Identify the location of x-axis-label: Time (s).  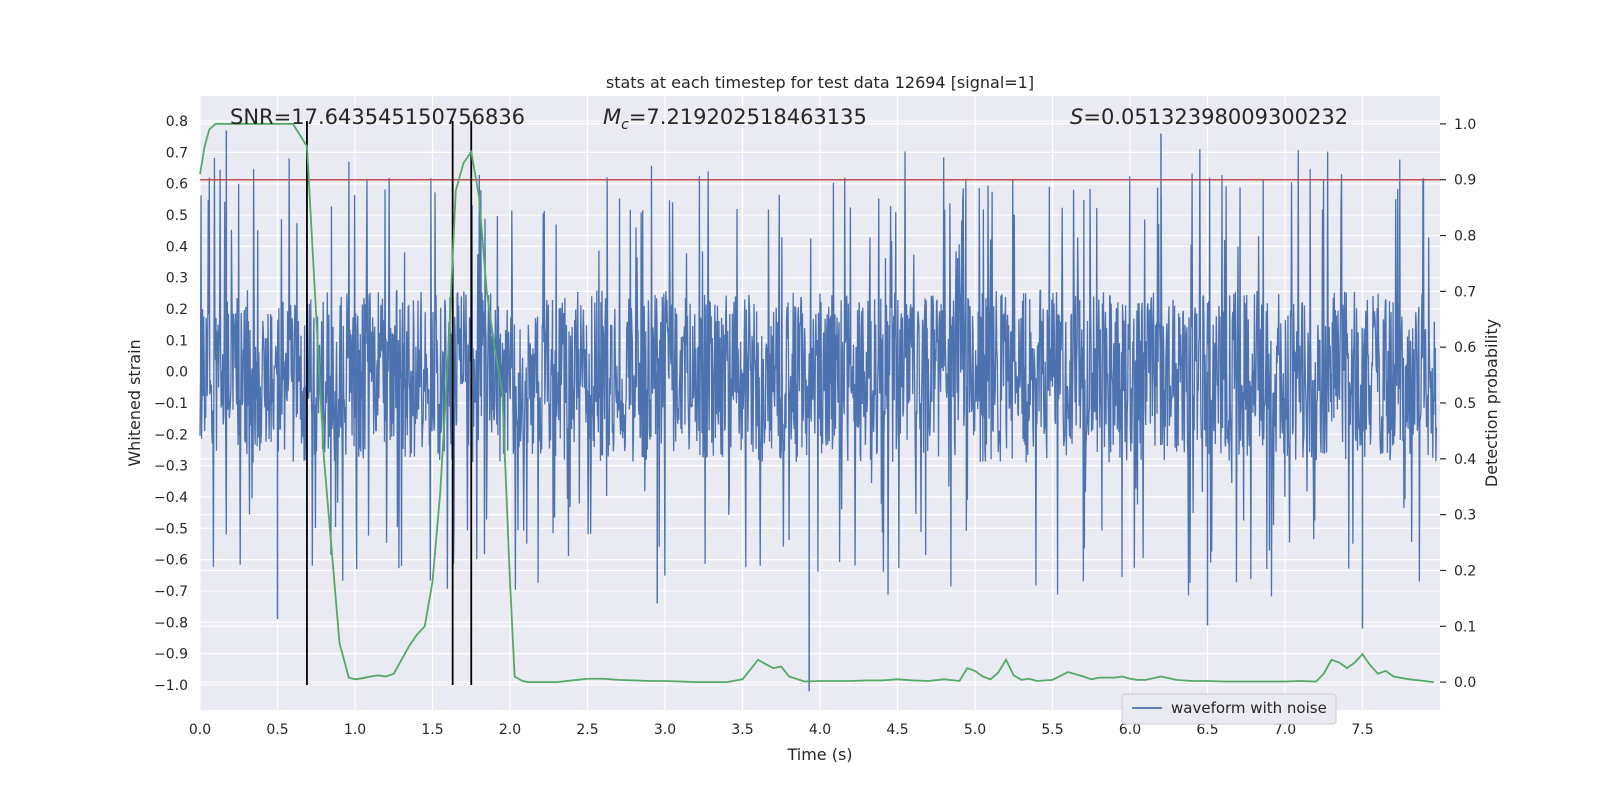
(819, 754).